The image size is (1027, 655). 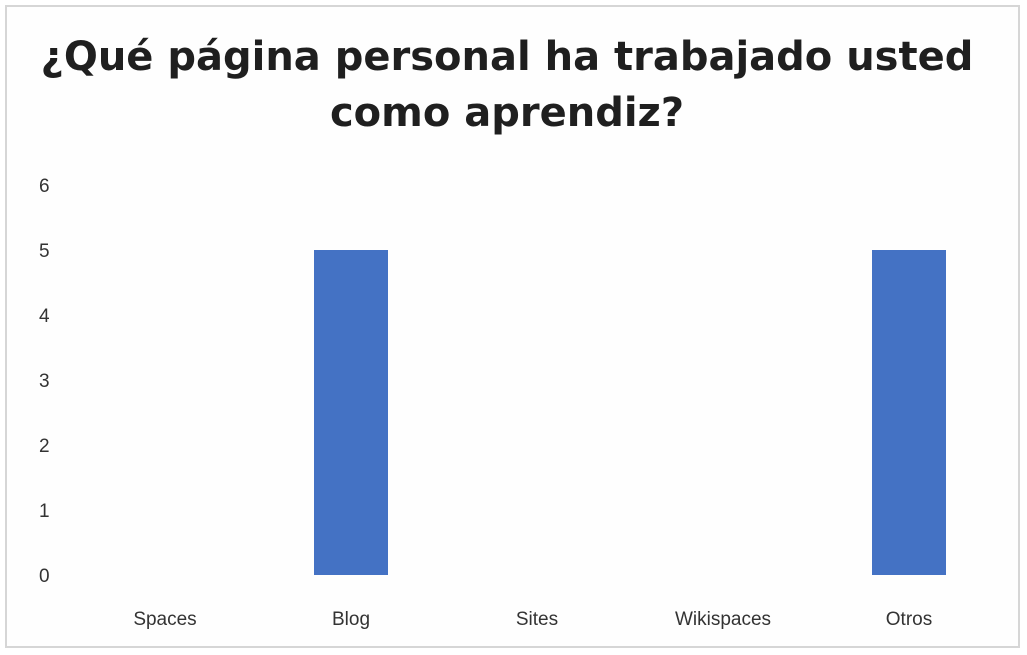 What do you see at coordinates (44, 251) in the screenshot?
I see `y-tick-label: 5` at bounding box center [44, 251].